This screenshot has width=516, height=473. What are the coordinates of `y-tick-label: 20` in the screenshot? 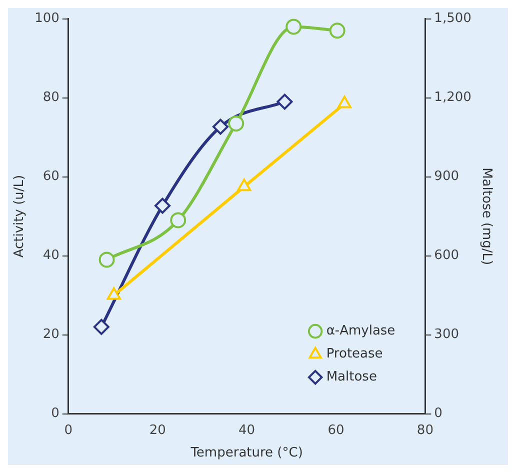 It's located at (51, 334).